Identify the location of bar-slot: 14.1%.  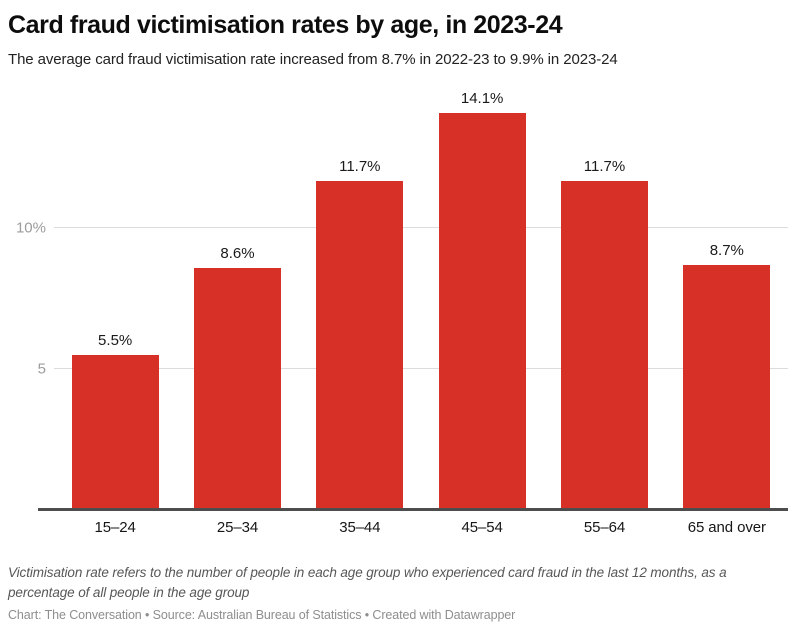
(482, 298).